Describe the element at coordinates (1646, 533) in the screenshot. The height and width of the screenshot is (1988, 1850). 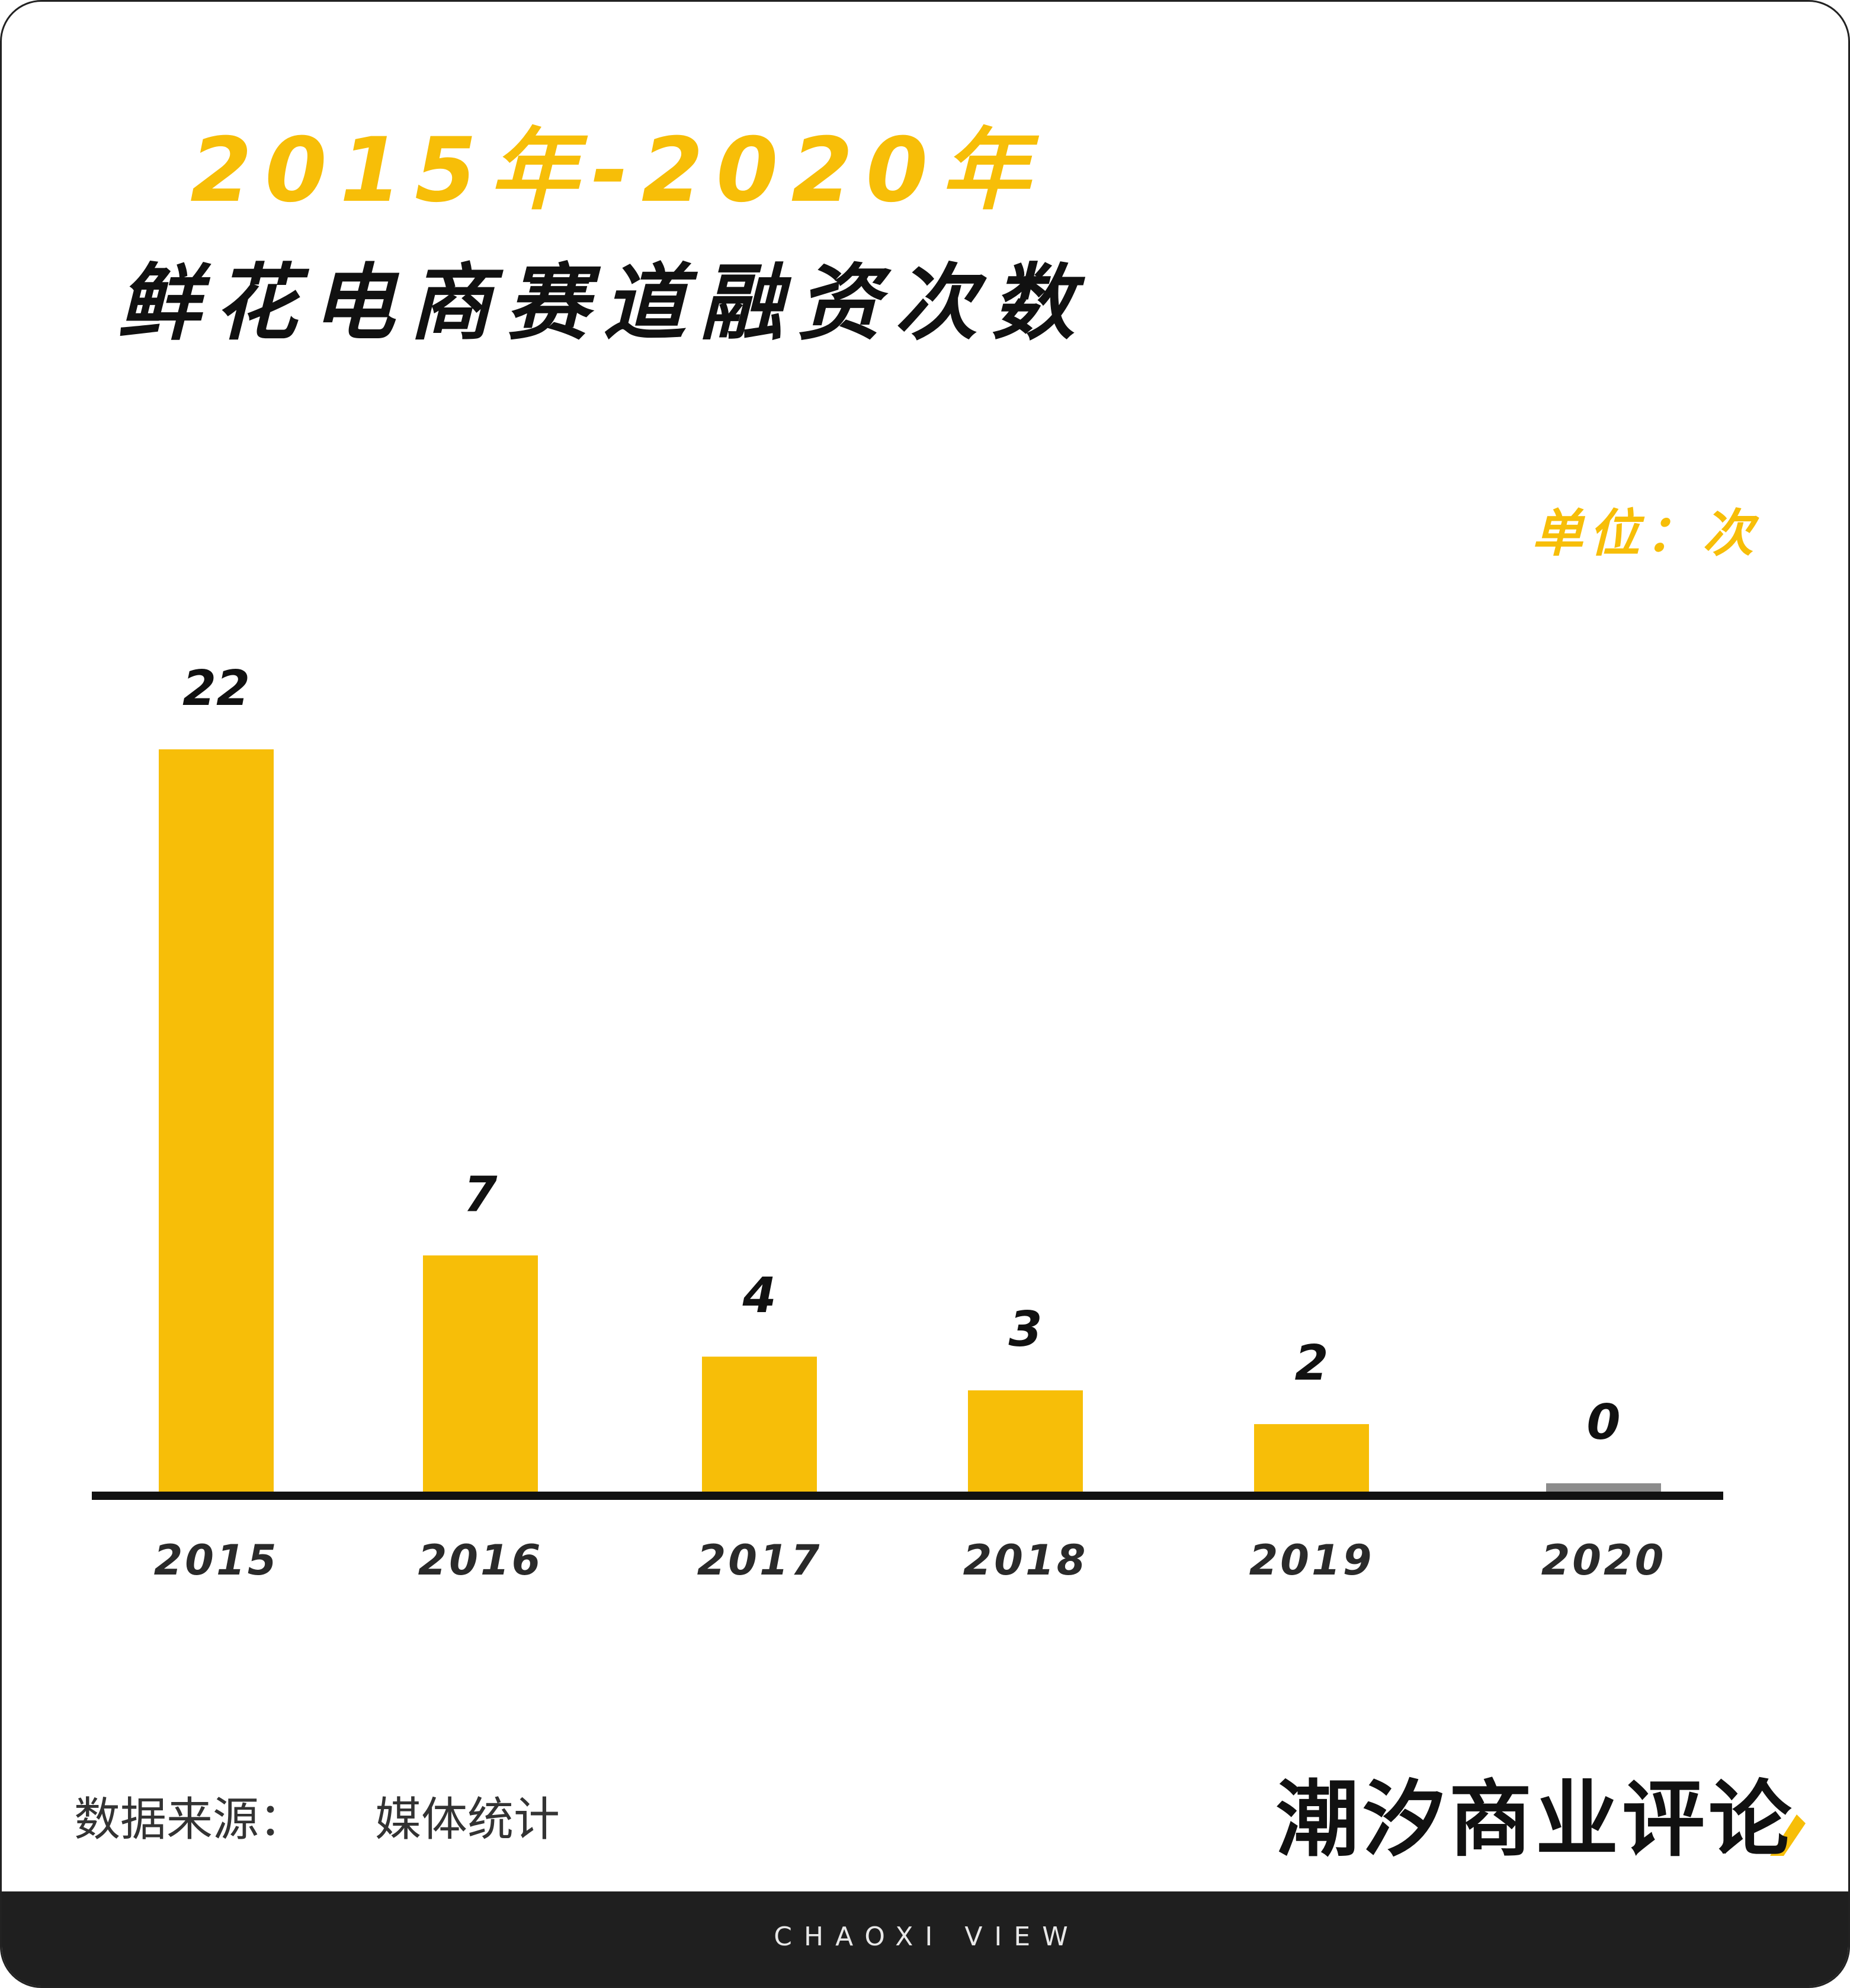
I see `unit-label: 单位：次` at that location.